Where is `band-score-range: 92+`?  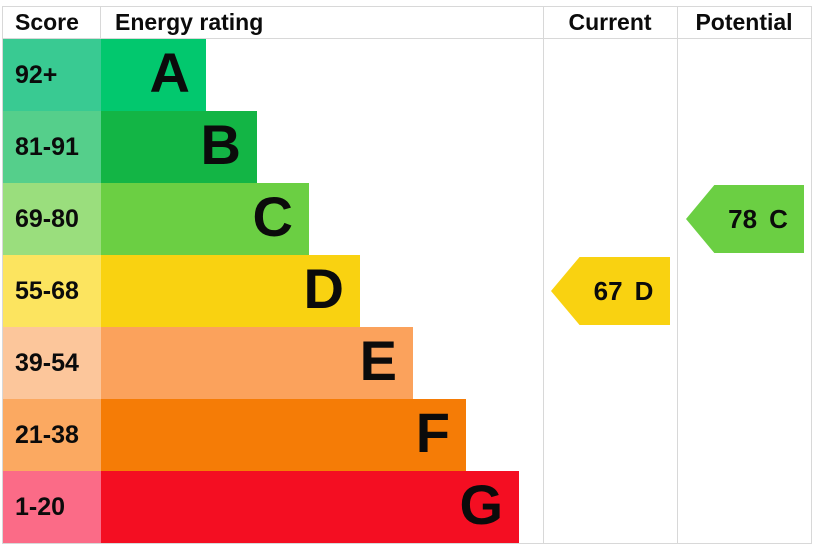 band-score-range: 92+ is located at coordinates (52, 75).